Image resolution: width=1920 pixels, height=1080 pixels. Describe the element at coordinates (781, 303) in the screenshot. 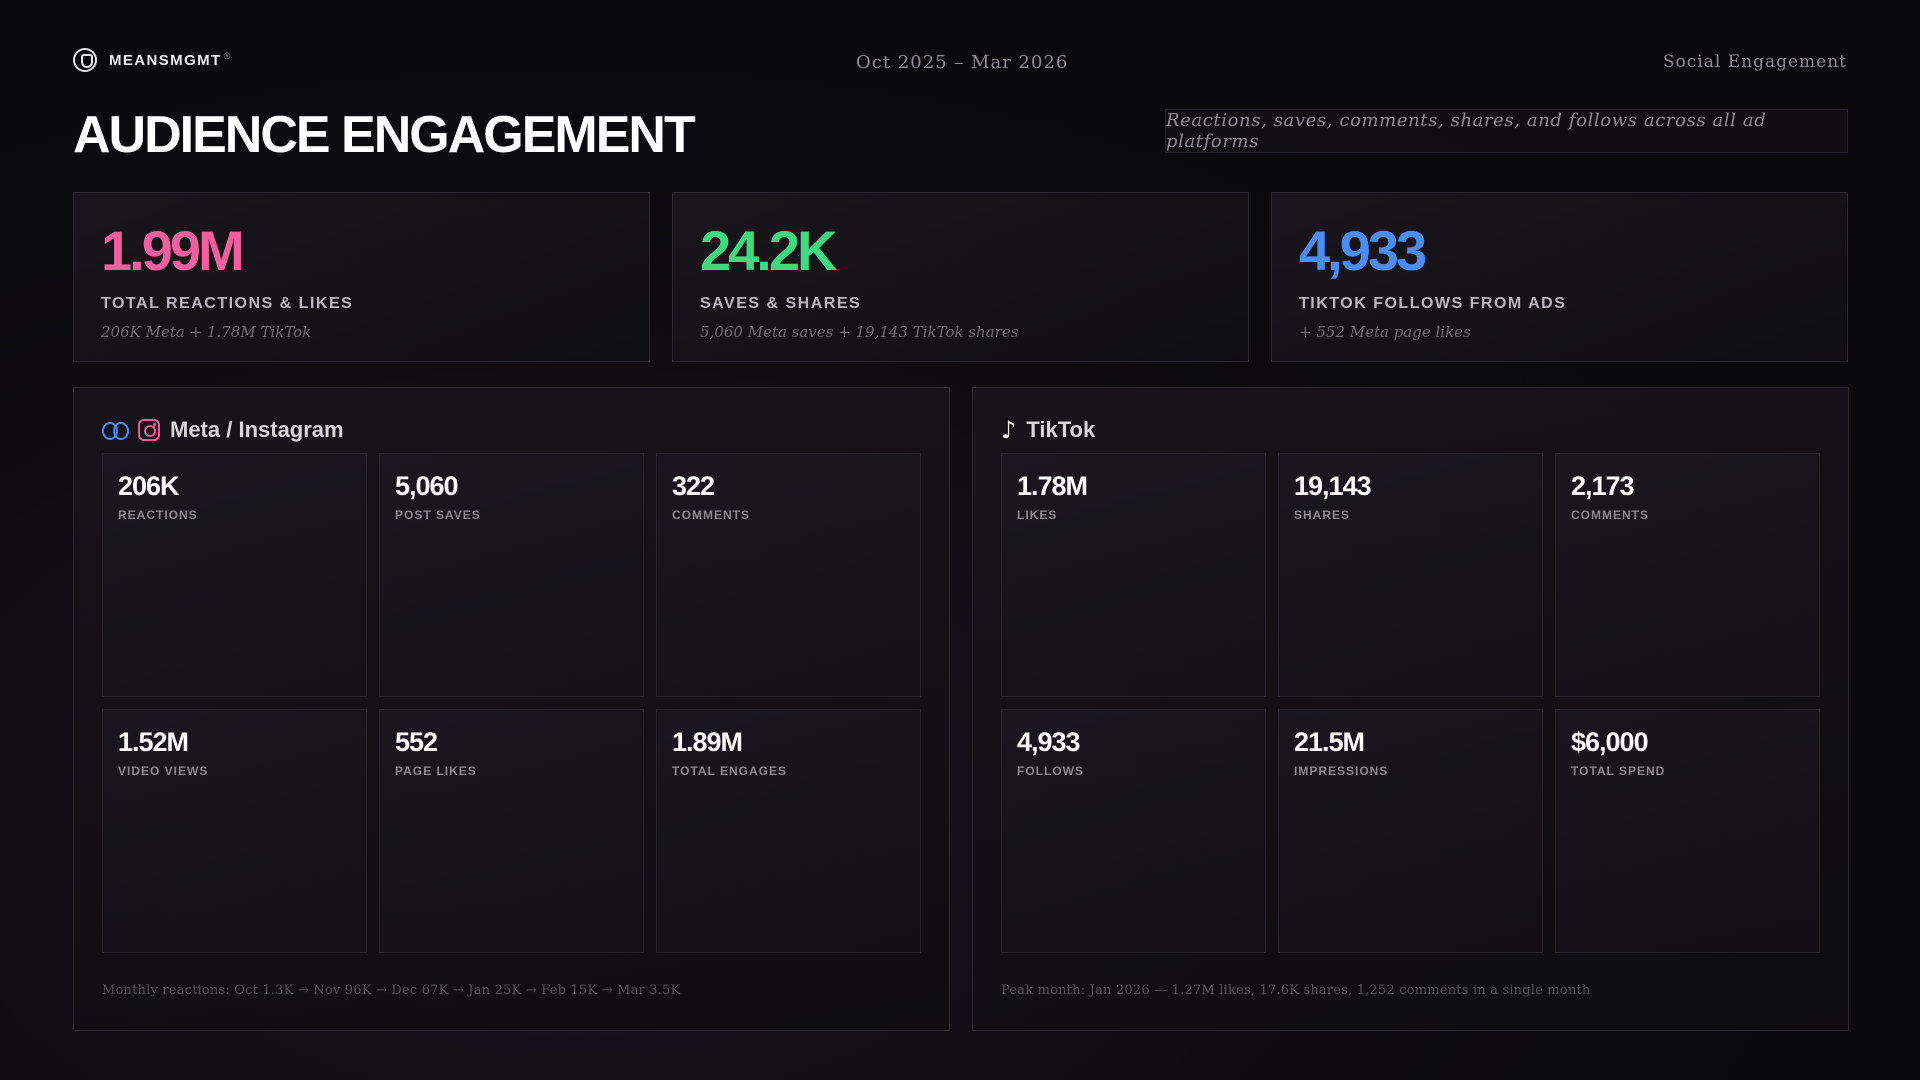

I see `kpi-label: SAVES & SHARES` at that location.